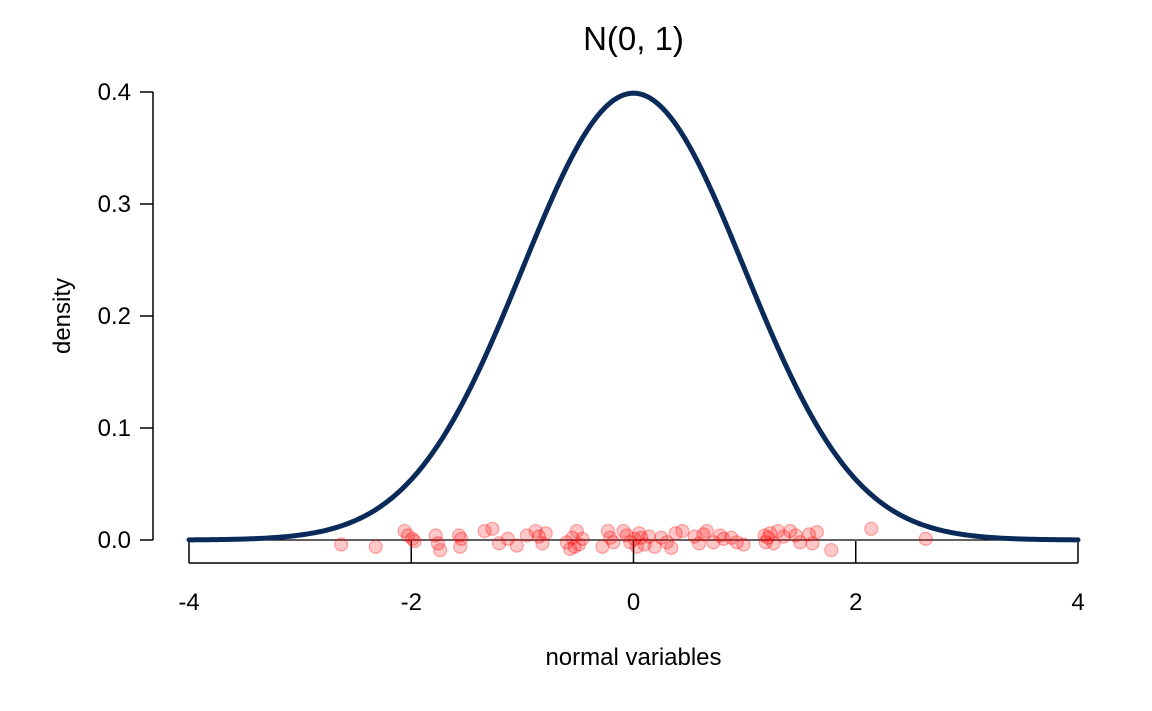 This screenshot has width=1152, height=711. I want to click on y-tick-label: 0.2, so click(114, 316).